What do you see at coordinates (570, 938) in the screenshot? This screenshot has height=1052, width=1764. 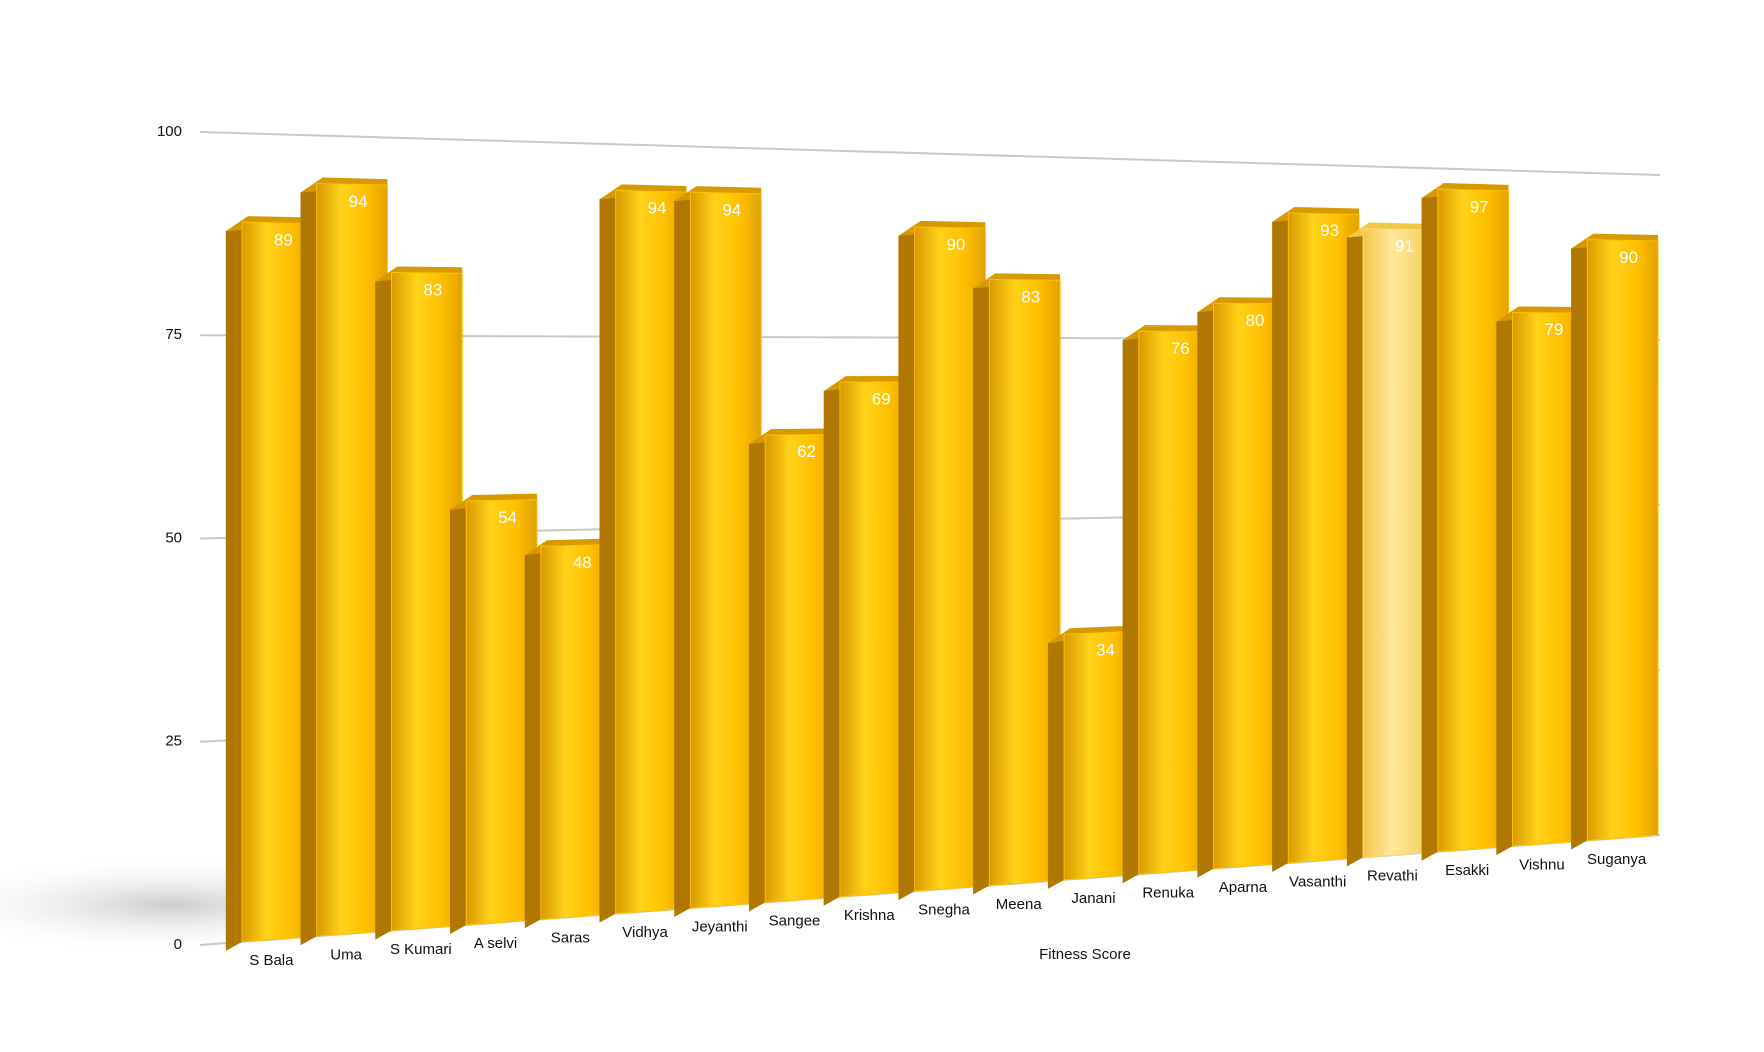 I see `x-tick-label: Saras` at bounding box center [570, 938].